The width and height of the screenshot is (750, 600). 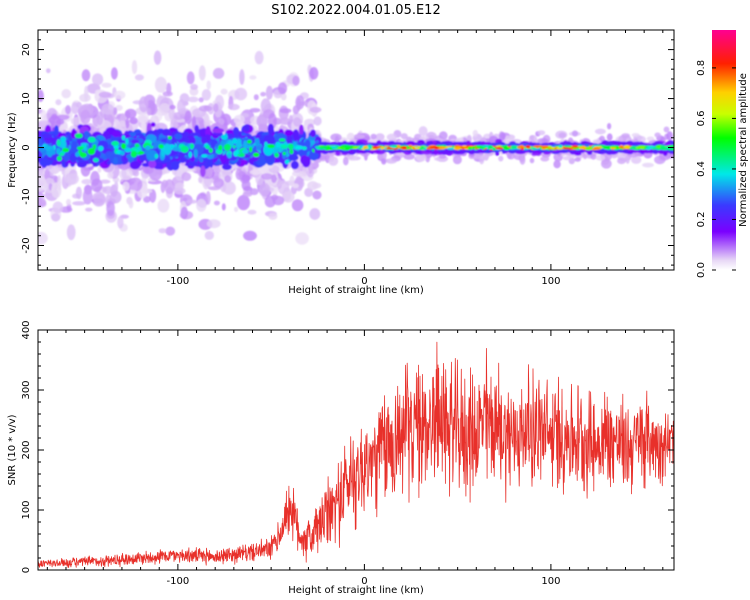 I want to click on x-tick-label: -100, so click(x=178, y=581).